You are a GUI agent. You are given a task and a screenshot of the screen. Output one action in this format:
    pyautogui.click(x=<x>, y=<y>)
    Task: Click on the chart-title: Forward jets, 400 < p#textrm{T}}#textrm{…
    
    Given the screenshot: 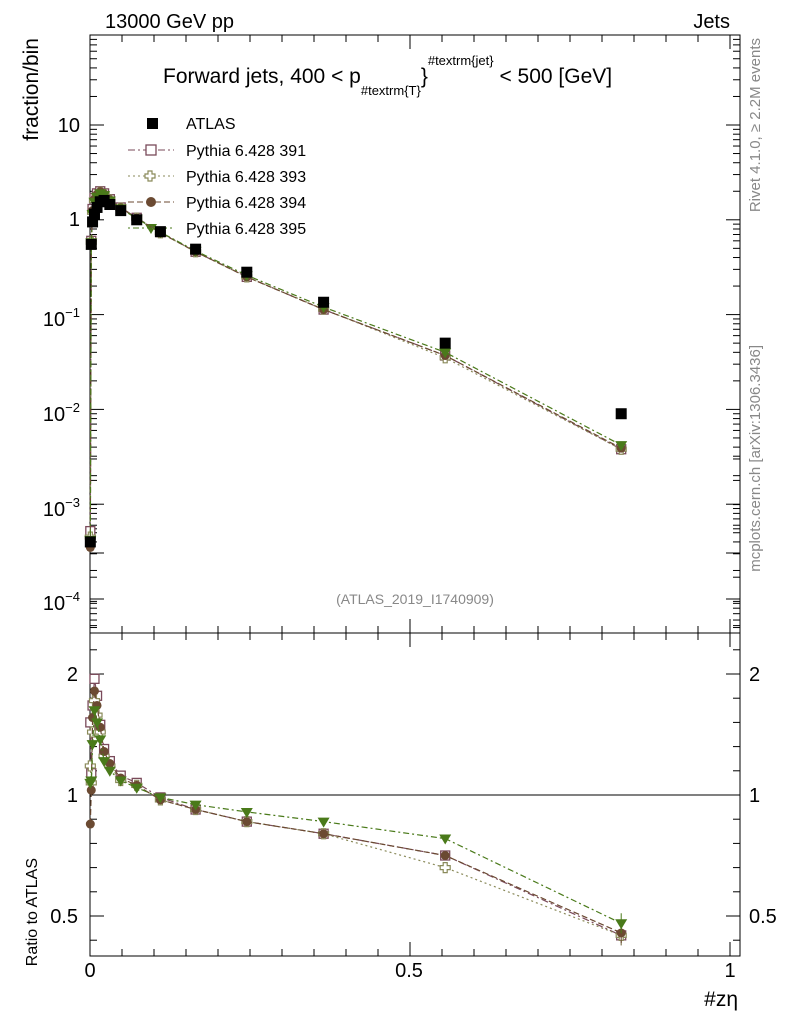 What is the action you would take?
    pyautogui.click(x=387, y=75)
    